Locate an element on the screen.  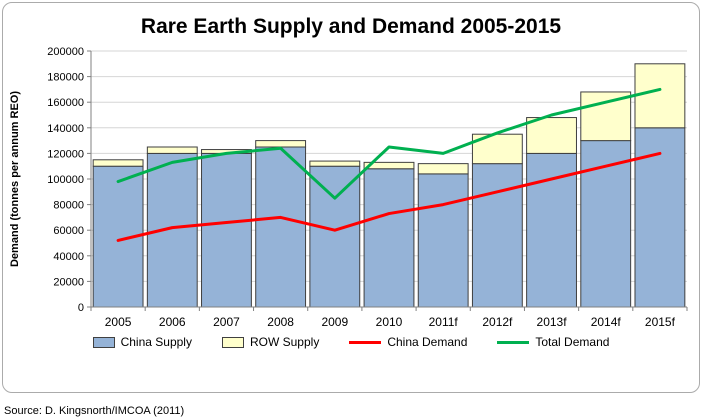
y-axis-title: Demand (tonnes per annum REO) is located at coordinates (15, 179).